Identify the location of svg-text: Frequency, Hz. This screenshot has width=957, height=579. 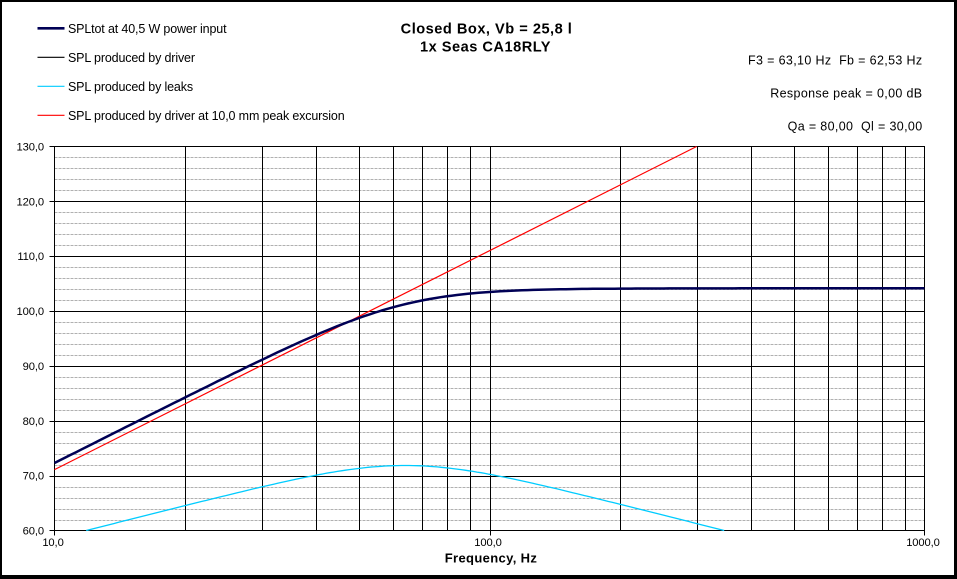
(491, 558).